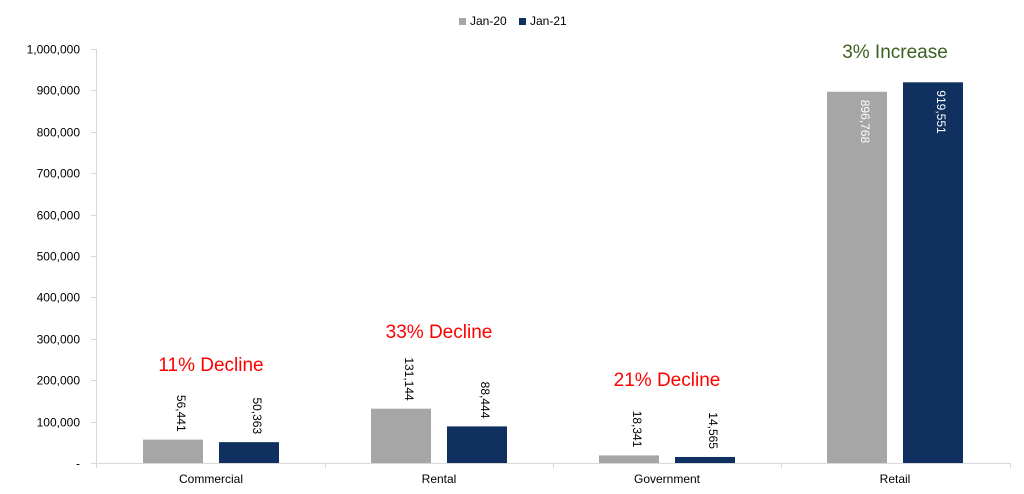 Image resolution: width=1024 pixels, height=494 pixels. I want to click on bar-jan-21-retail, so click(933, 273).